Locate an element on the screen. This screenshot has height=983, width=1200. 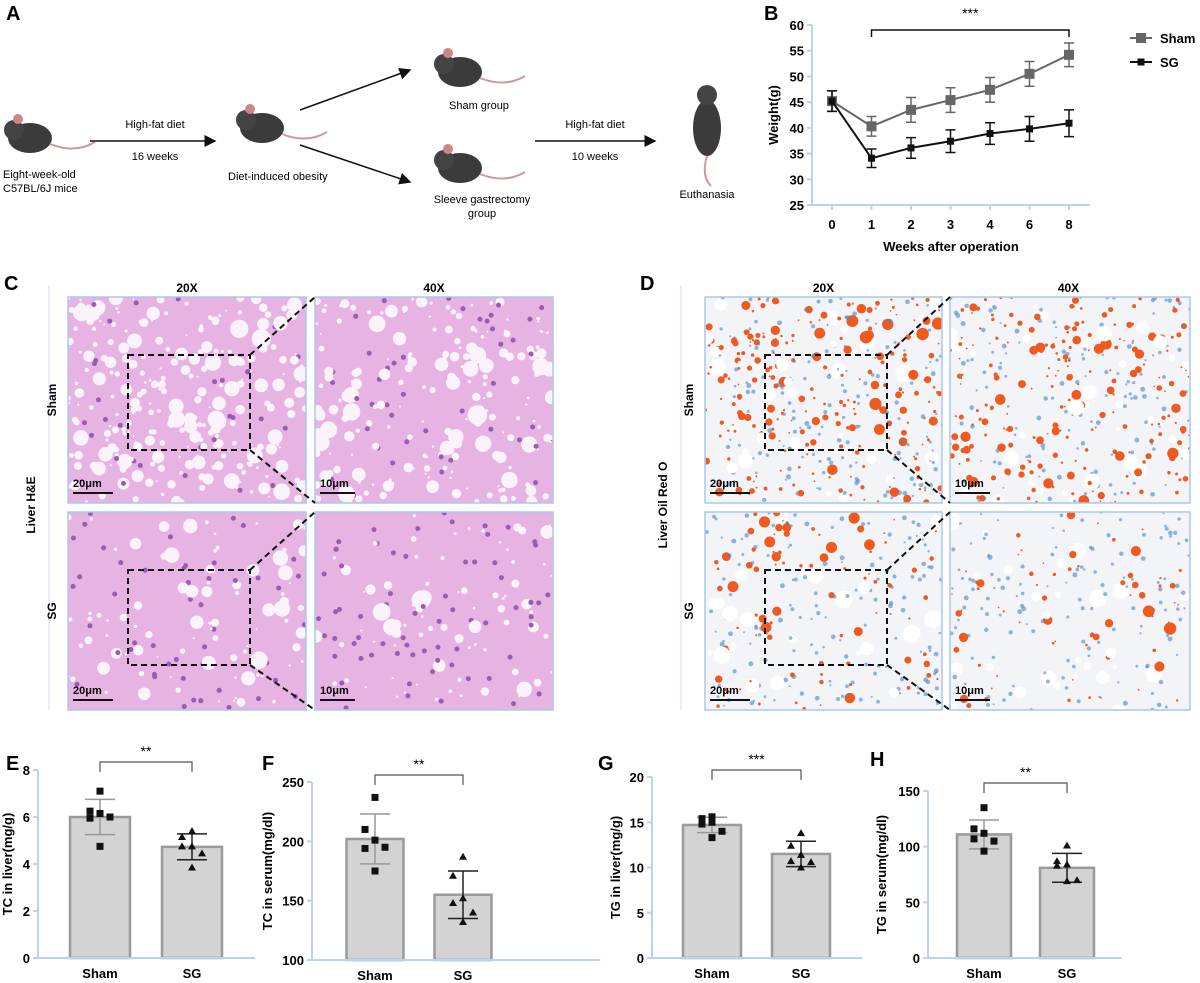
liver-oil-red-o-40x-sham-image is located at coordinates (1070, 400).